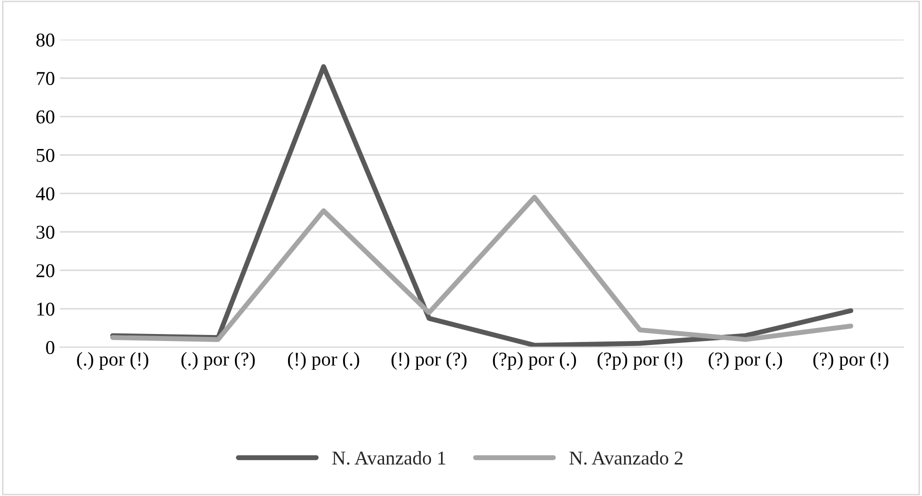 Image resolution: width=922 pixels, height=496 pixels. I want to click on x-tick-label: (.) por (?), so click(218, 361).